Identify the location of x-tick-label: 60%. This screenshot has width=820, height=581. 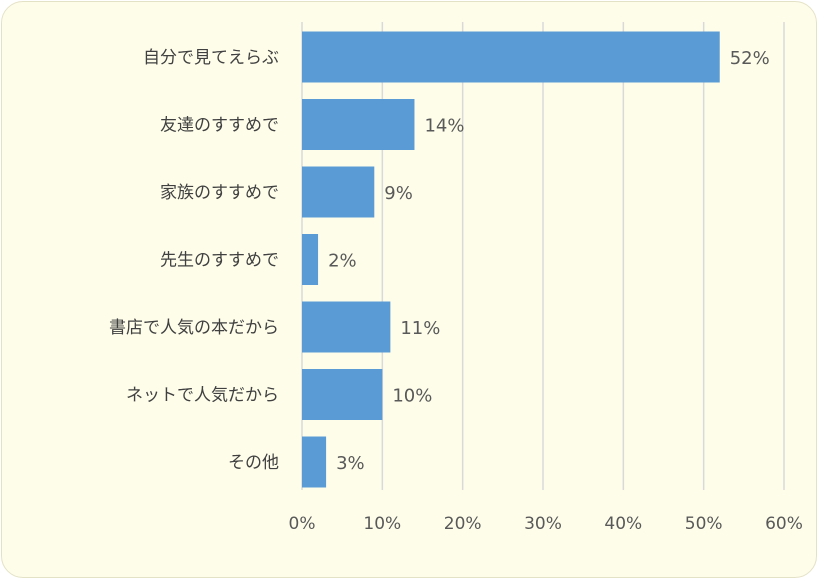
(784, 524).